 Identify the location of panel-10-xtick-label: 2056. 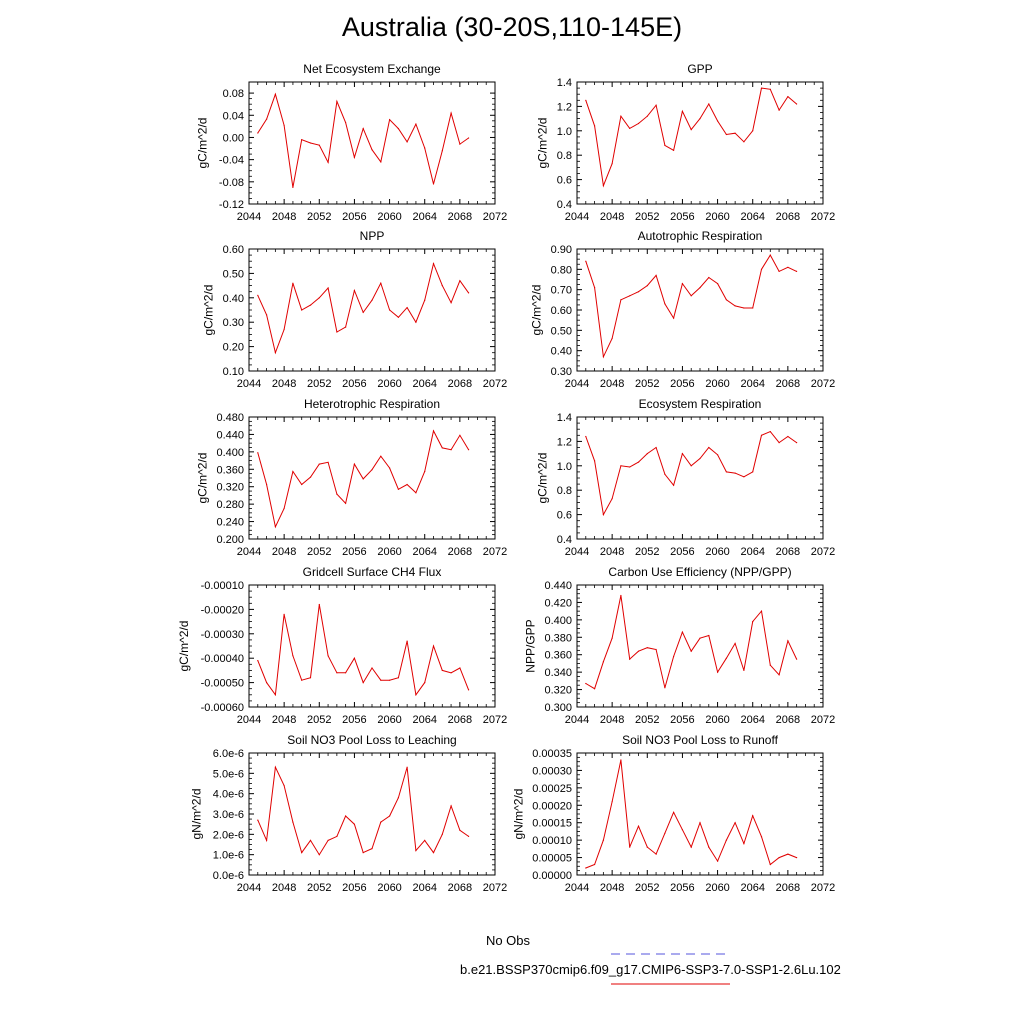
(682, 888).